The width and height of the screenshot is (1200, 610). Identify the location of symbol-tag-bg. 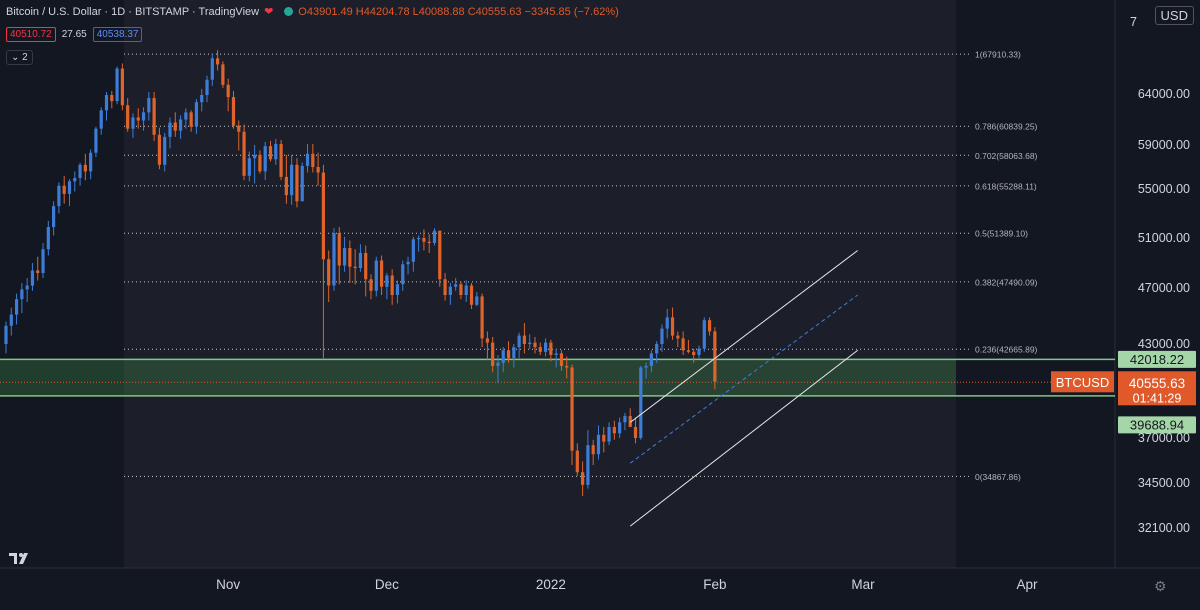
(1082, 382).